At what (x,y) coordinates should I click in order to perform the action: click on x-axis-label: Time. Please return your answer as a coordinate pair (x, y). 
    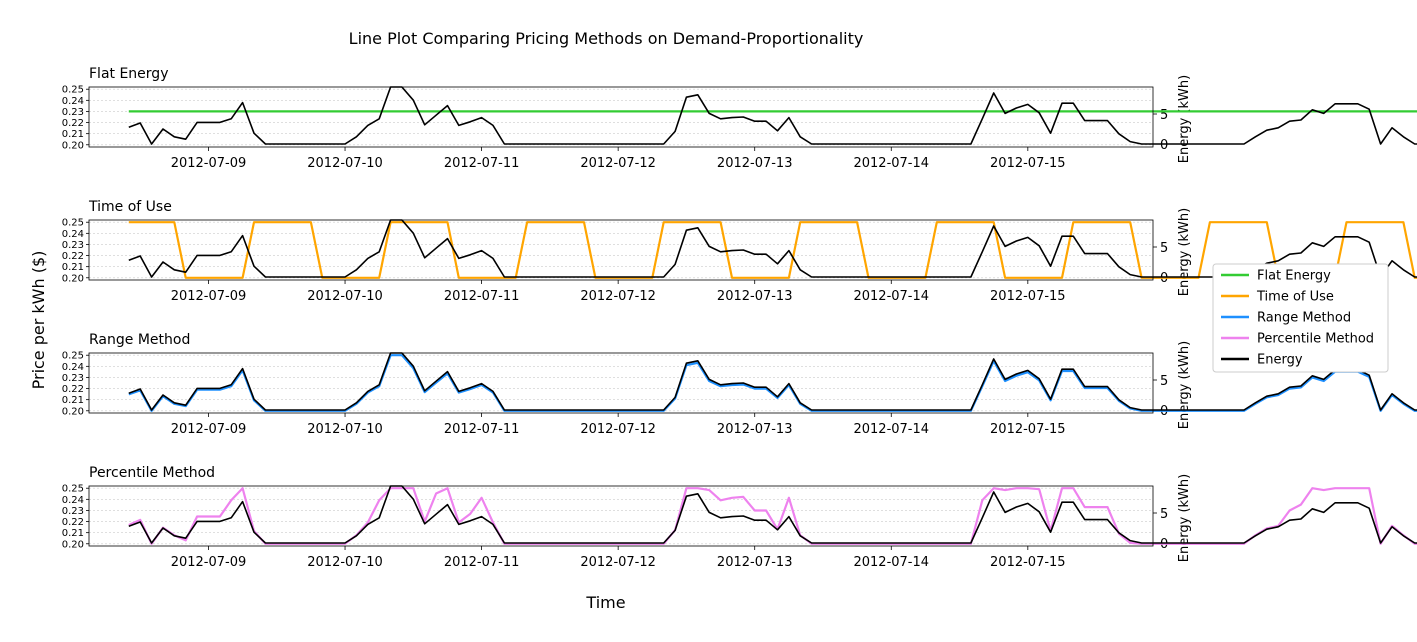
    Looking at the image, I should click on (605, 602).